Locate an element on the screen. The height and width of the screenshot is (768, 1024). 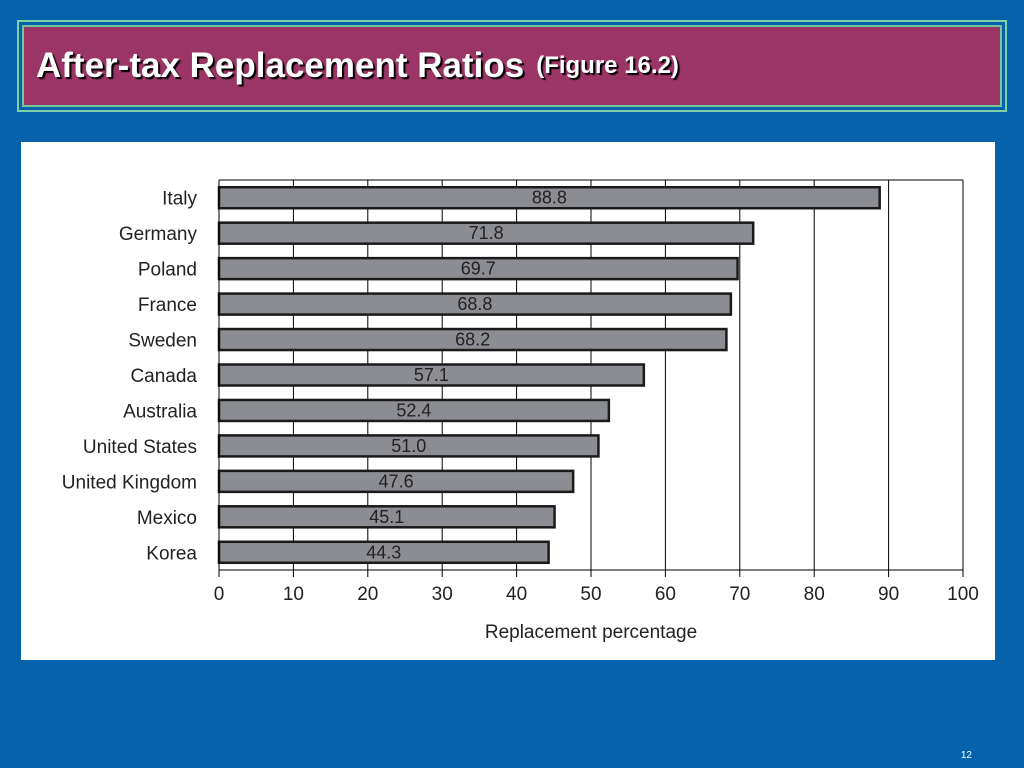
category-label: Australia is located at coordinates (160, 411).